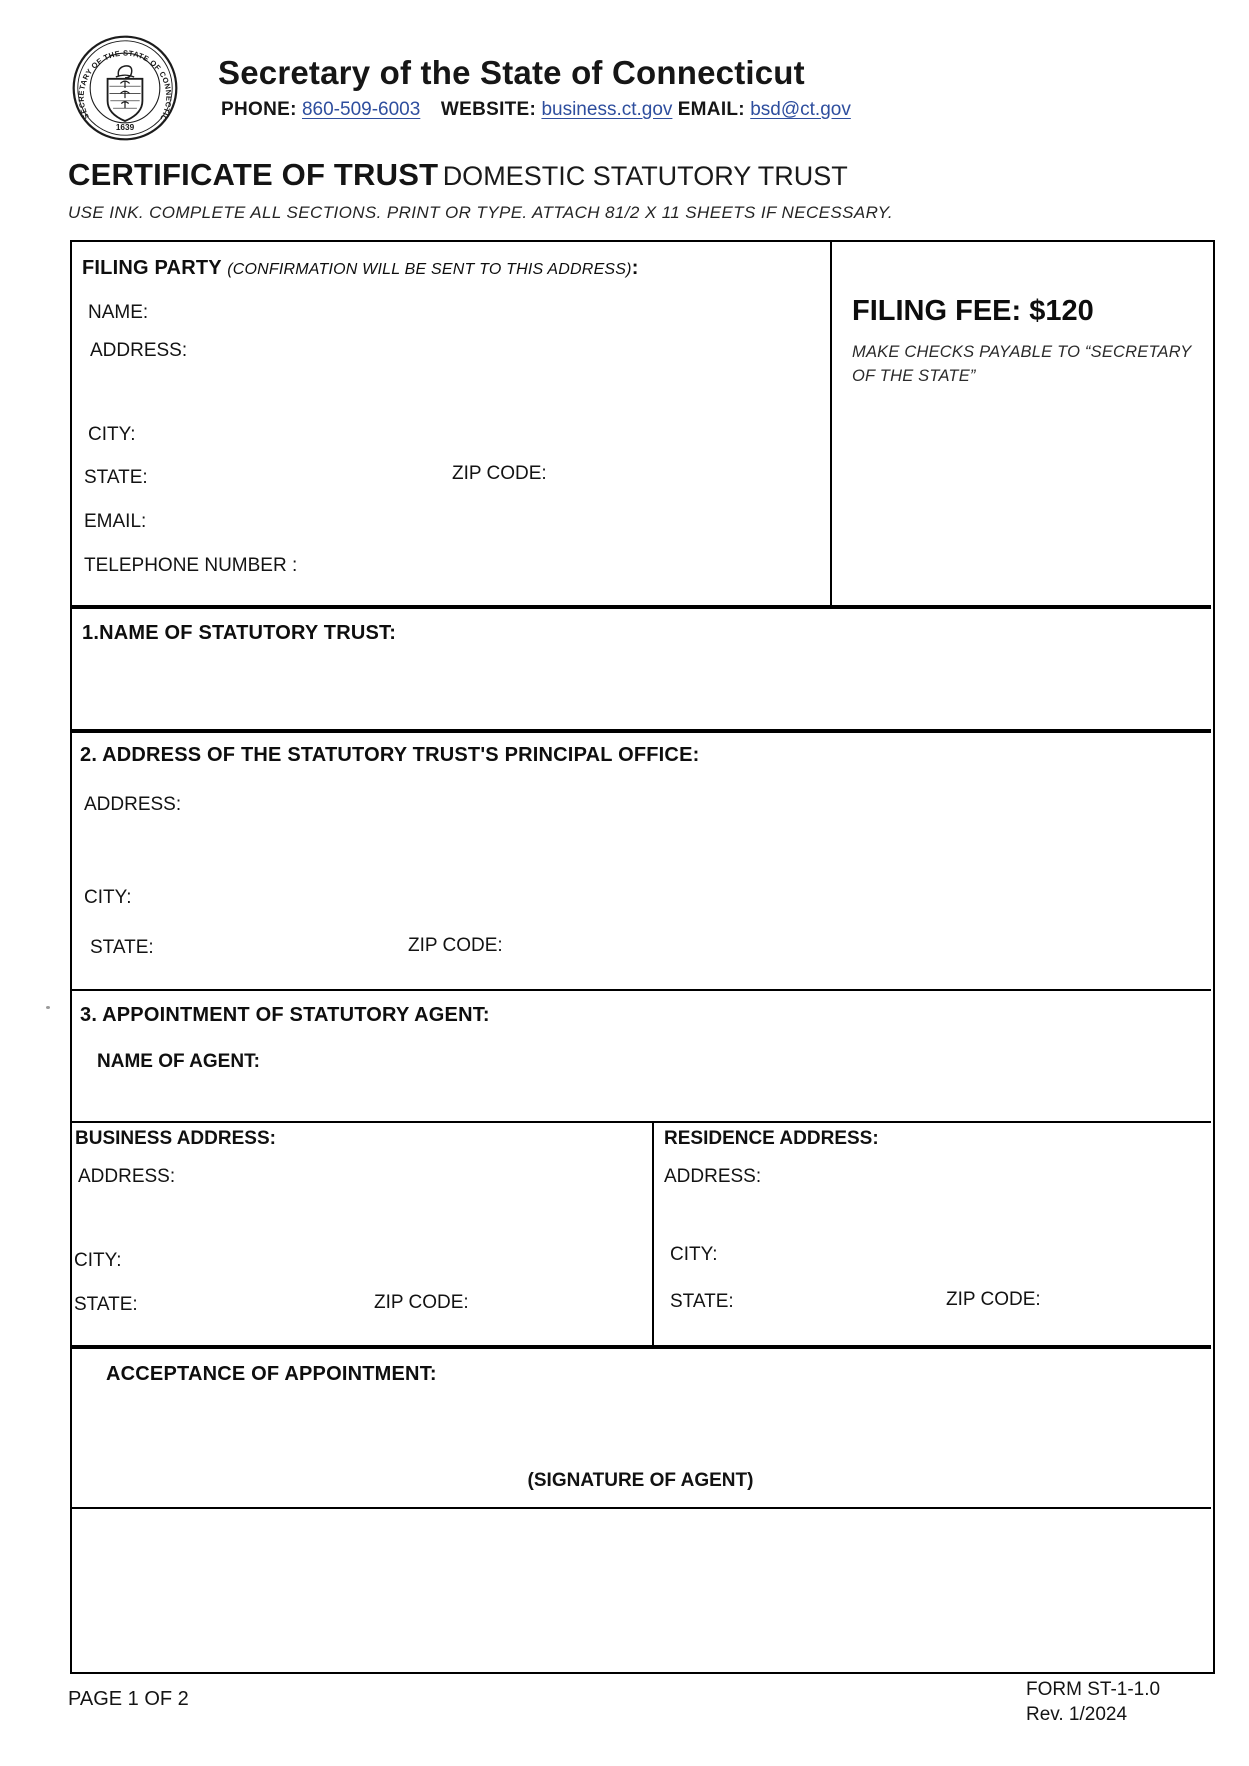 The height and width of the screenshot is (1766, 1249). I want to click on rule-below-section2, so click(640, 990).